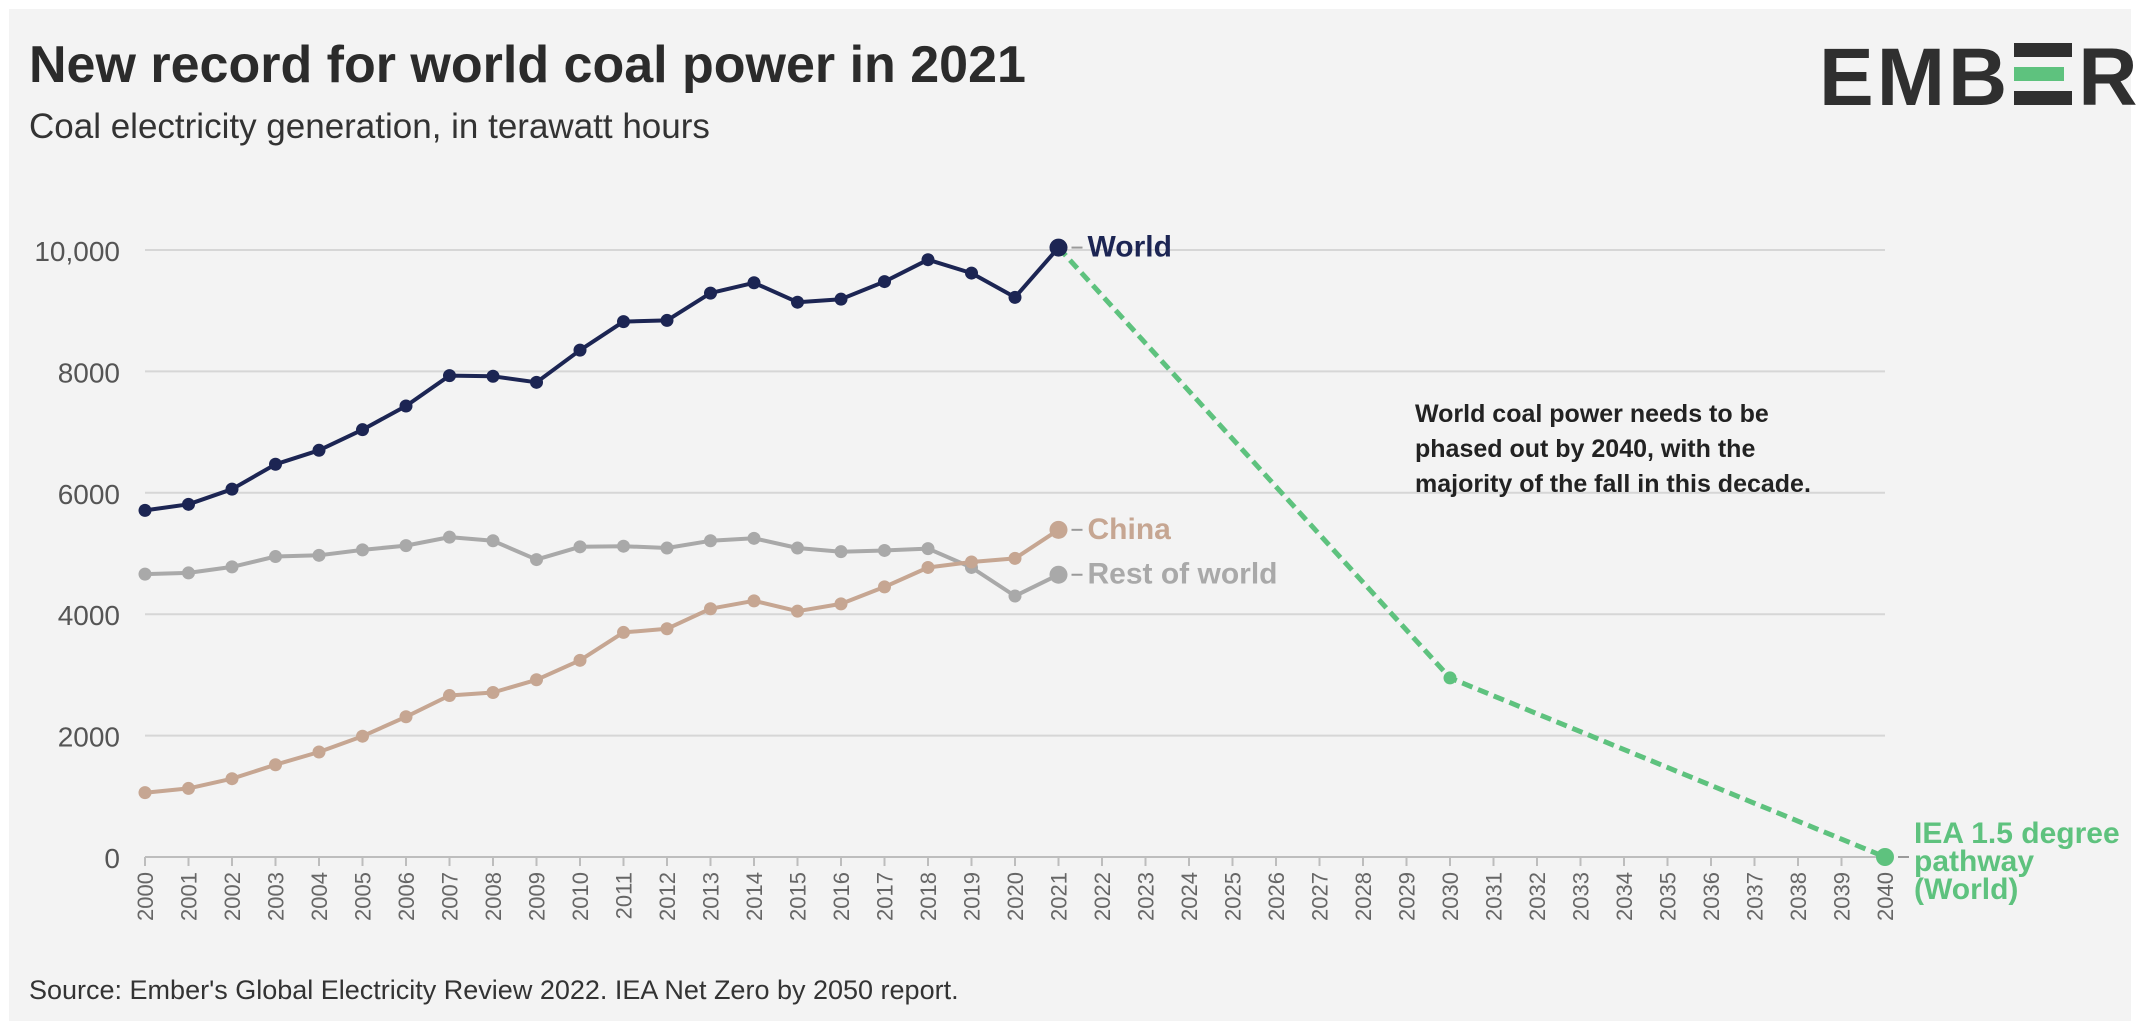 This screenshot has width=2140, height=1030. Describe the element at coordinates (711, 896) in the screenshot. I see `x-tick-label: 2013` at that location.